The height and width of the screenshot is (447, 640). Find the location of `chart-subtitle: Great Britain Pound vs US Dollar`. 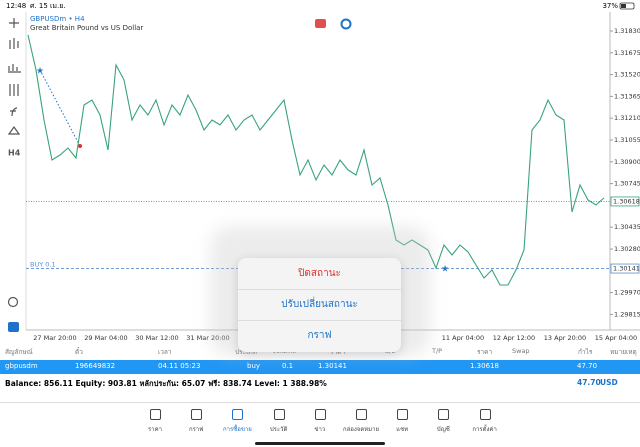

chart-subtitle: Great Britain Pound vs US Dollar is located at coordinates (86, 28).